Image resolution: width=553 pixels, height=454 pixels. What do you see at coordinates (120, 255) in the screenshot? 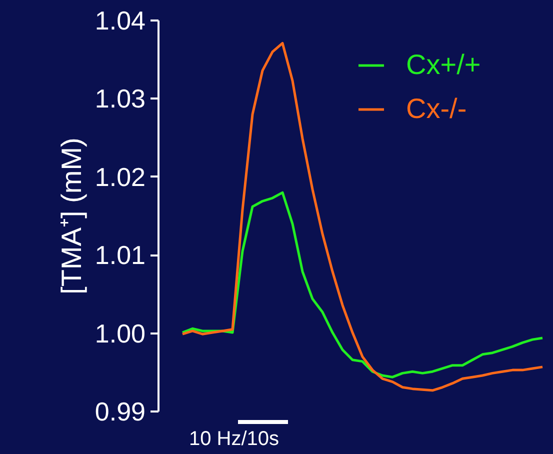
I see `y-tick-label: 1.01` at bounding box center [120, 255].